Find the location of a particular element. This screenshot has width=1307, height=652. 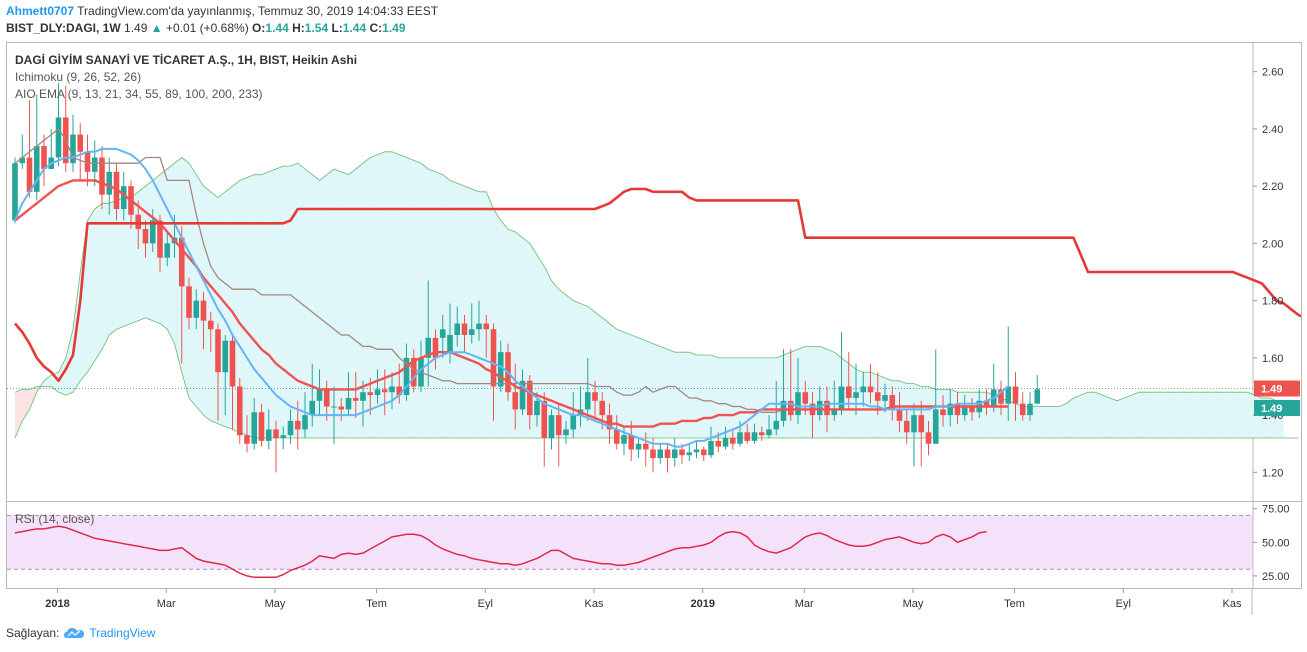

time-tick-label: 2018 is located at coordinates (57, 604).